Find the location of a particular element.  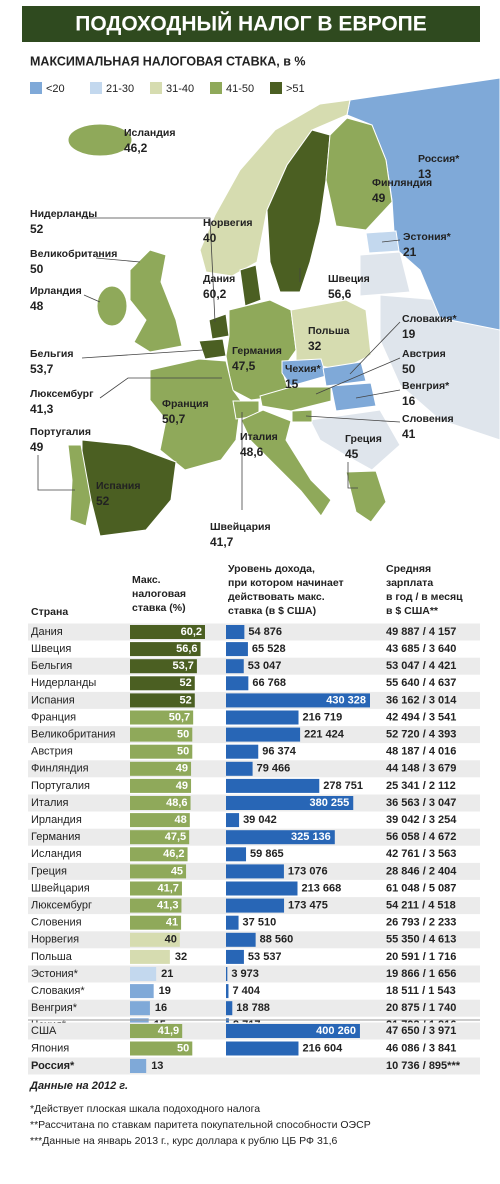

rate-label: 41 is located at coordinates (172, 923).